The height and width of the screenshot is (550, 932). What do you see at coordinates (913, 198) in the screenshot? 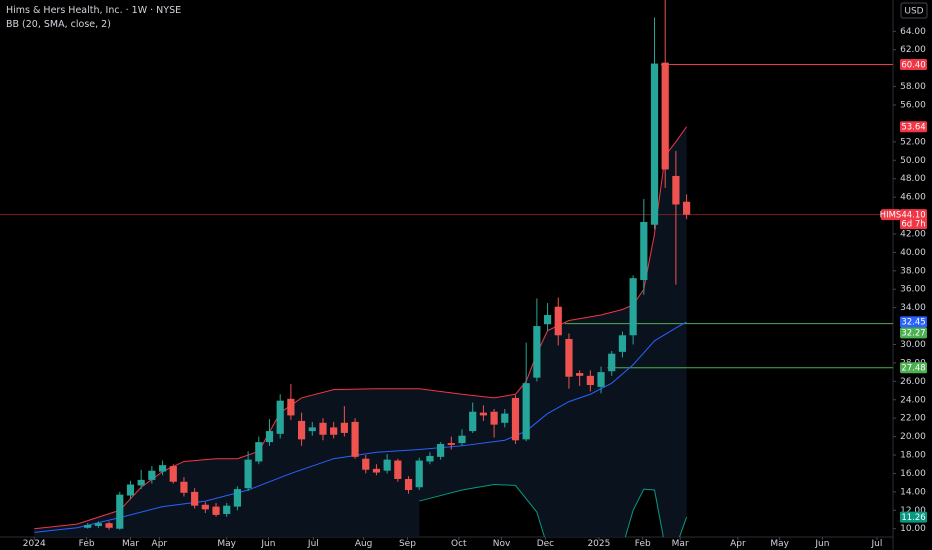
I see `y-tick-label: 46.00` at bounding box center [913, 198].